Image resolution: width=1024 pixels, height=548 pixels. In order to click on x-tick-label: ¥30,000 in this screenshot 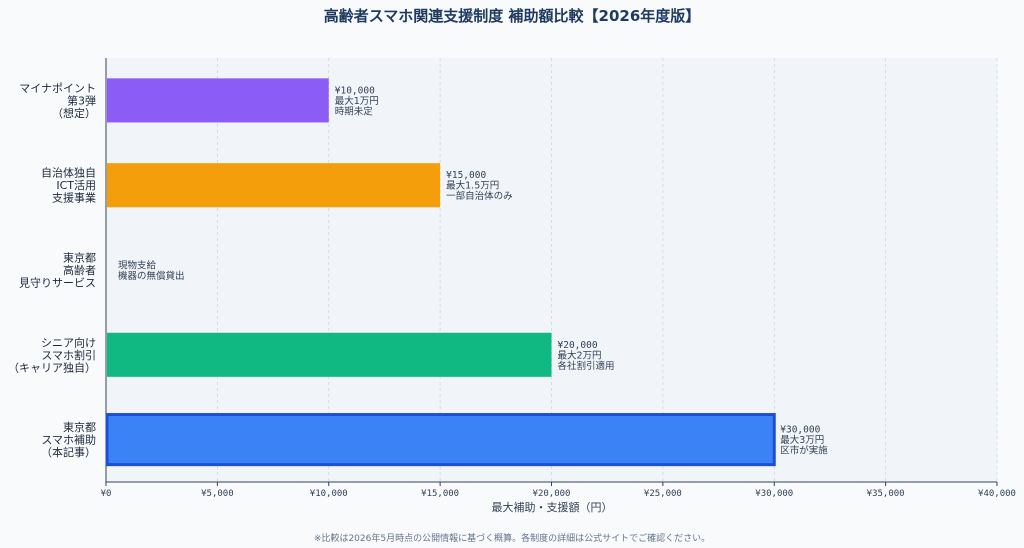, I will do `click(774, 494)`.